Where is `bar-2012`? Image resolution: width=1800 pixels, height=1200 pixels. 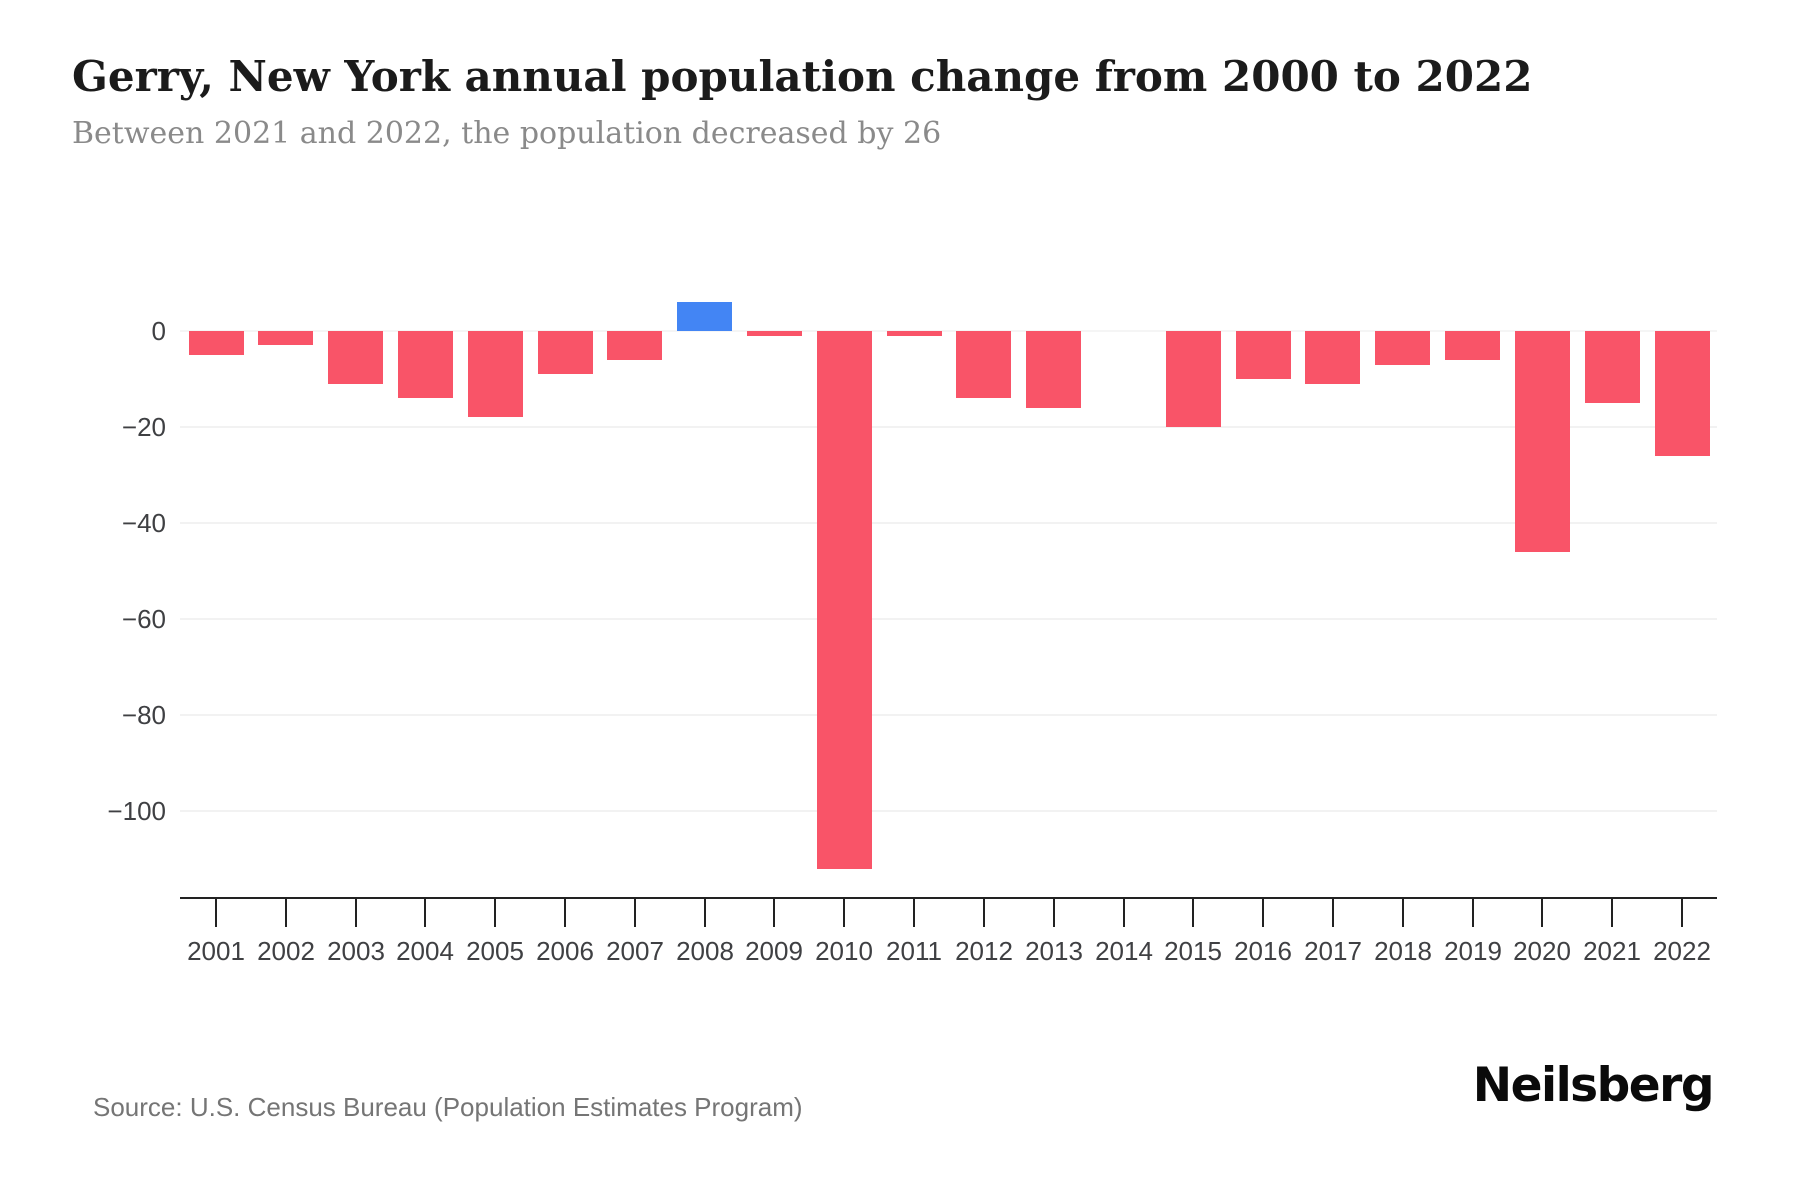 bar-2012 is located at coordinates (983, 364).